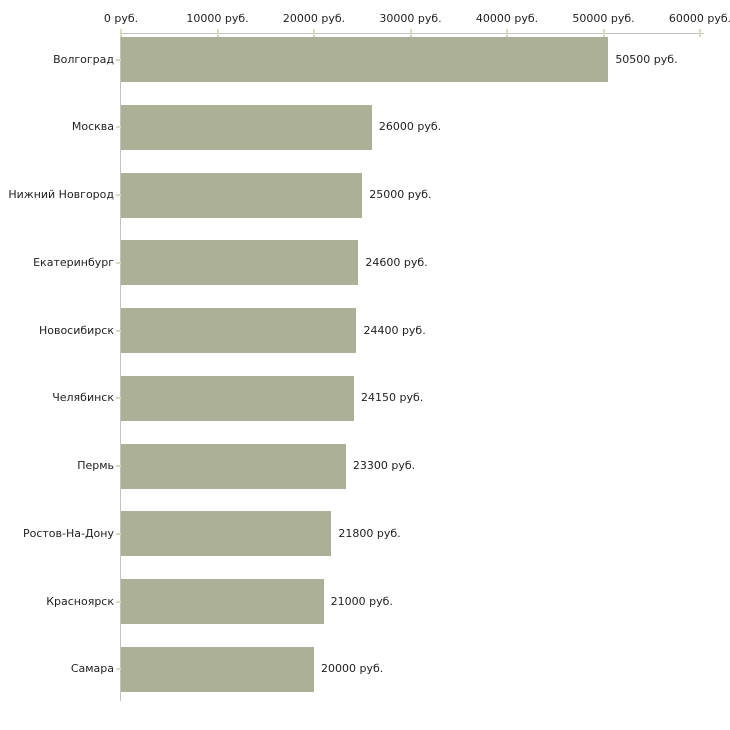 The image size is (730, 730). Describe the element at coordinates (80, 601) in the screenshot. I see `category-label: Красноярск` at that location.